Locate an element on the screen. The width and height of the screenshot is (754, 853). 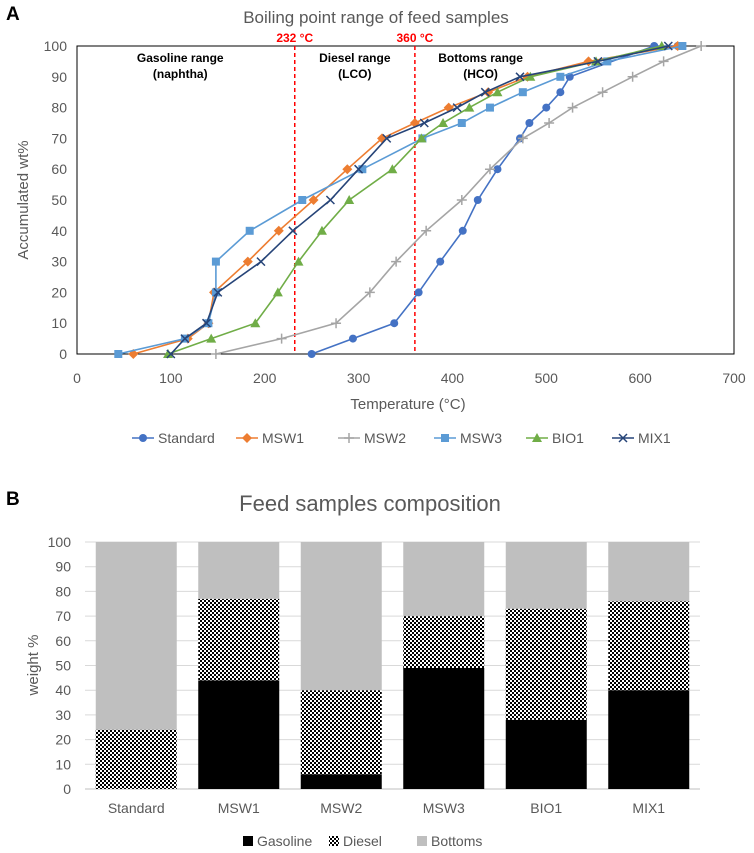
chart-a-region-sublabel: (naphtha) is located at coordinates (180, 74).